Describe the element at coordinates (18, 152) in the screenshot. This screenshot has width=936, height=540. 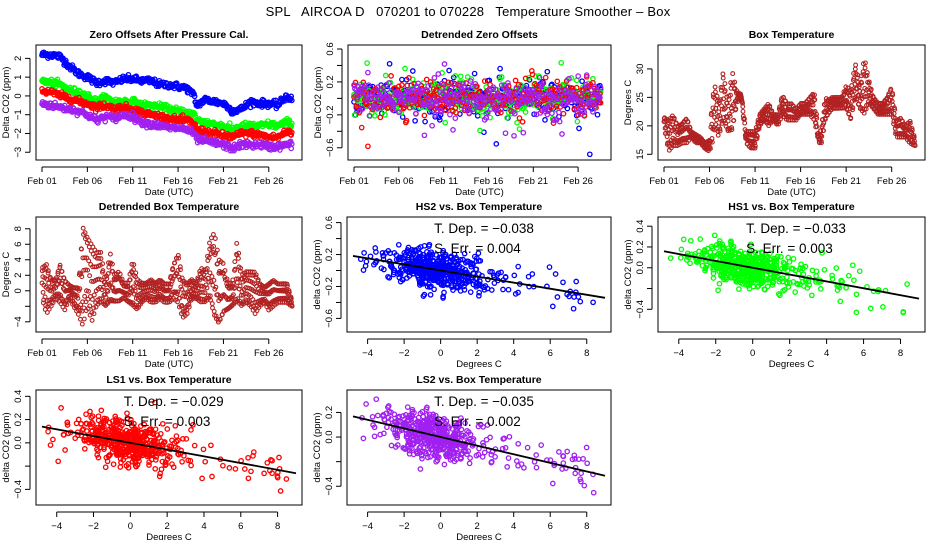
I see `y-tick-label: −3` at that location.